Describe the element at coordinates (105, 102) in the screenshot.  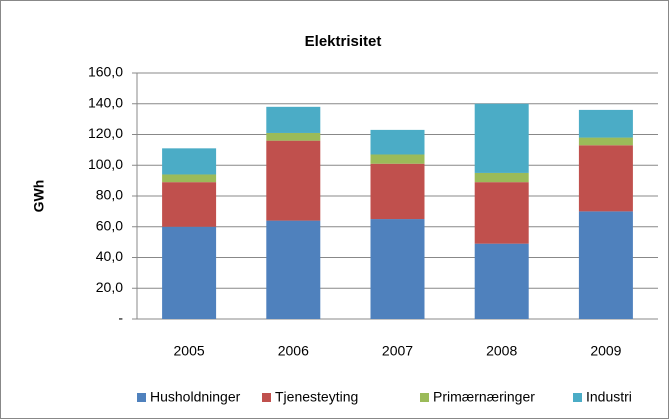
I see `y-tick-label: 140,0` at that location.